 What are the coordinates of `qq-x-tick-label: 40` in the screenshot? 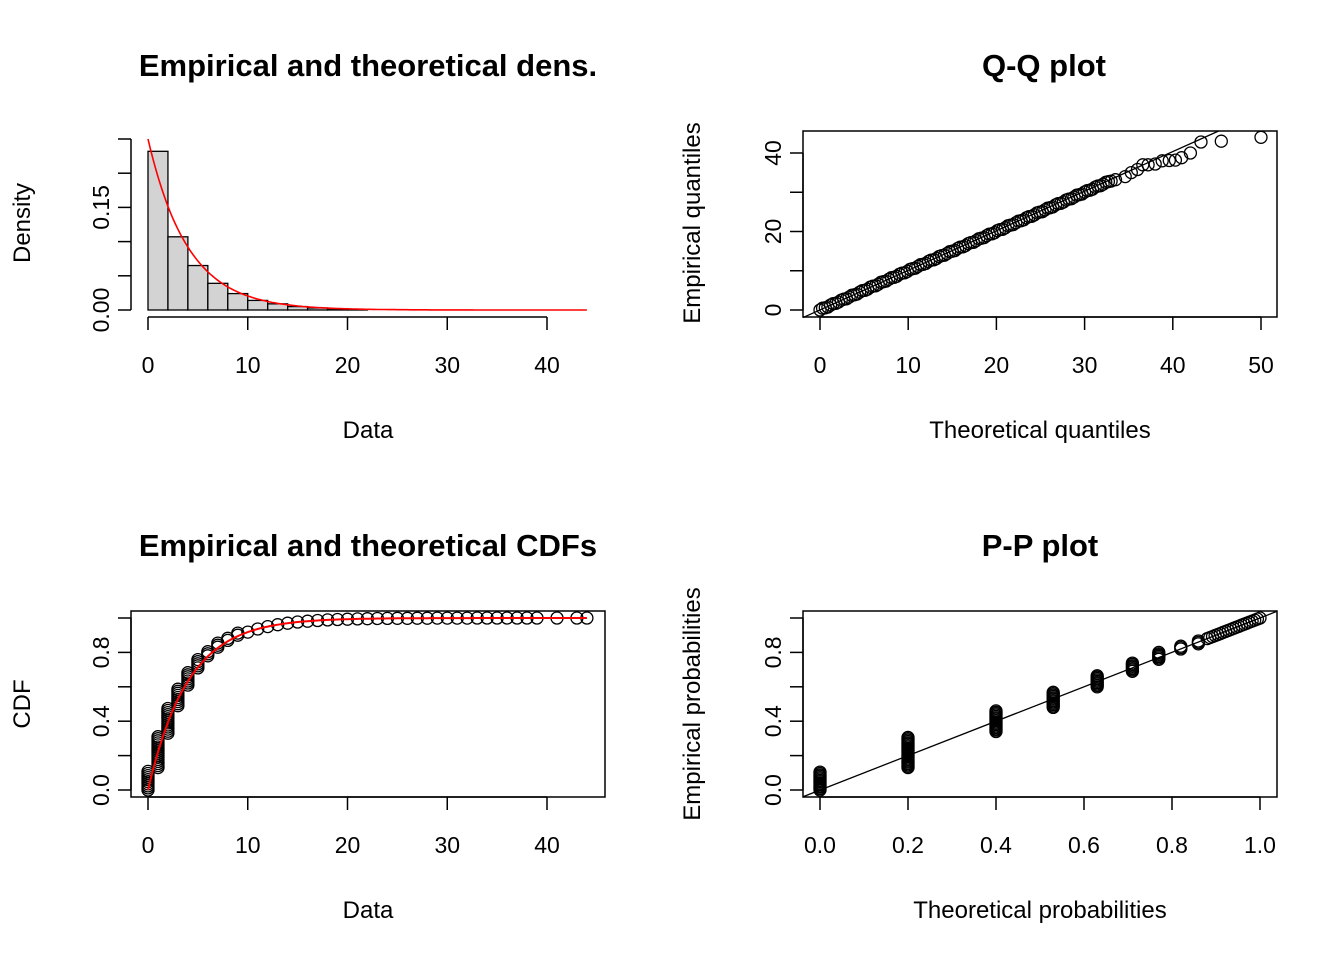 It's located at (1173, 365).